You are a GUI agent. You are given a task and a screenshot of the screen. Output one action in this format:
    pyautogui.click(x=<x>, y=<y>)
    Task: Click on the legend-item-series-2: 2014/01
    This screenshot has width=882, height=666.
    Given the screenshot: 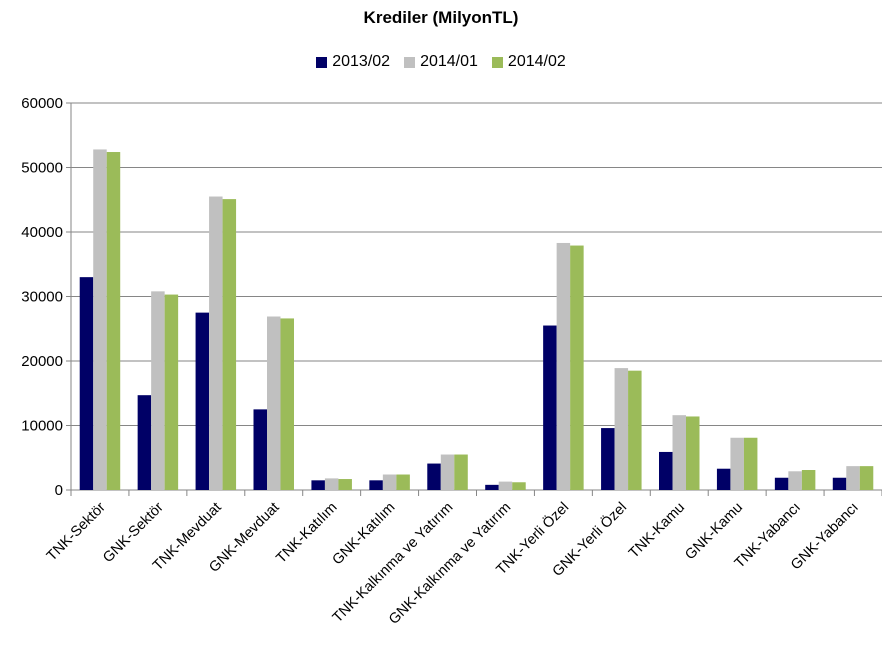 What is the action you would take?
    pyautogui.click(x=441, y=62)
    